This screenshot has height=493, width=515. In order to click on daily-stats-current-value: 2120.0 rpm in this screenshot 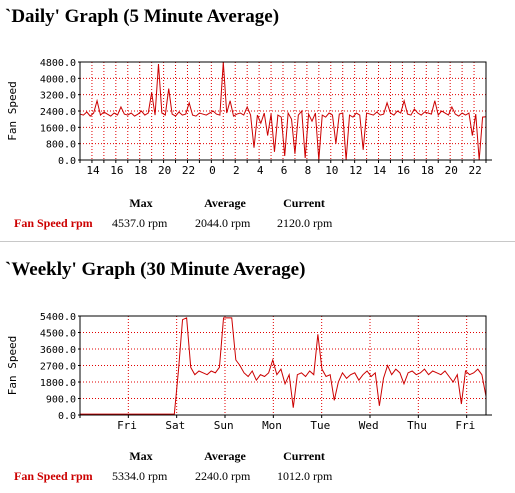, I will do `click(305, 223)`.